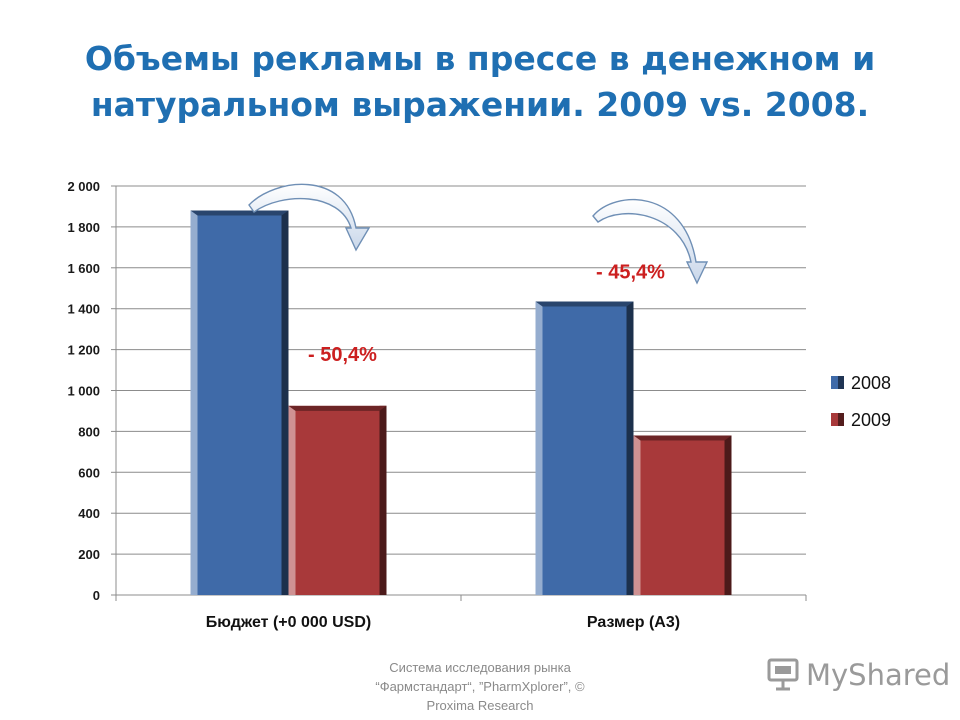 This screenshot has height=720, width=960. Describe the element at coordinates (89, 472) in the screenshot. I see `y-tick-label: 600` at that location.